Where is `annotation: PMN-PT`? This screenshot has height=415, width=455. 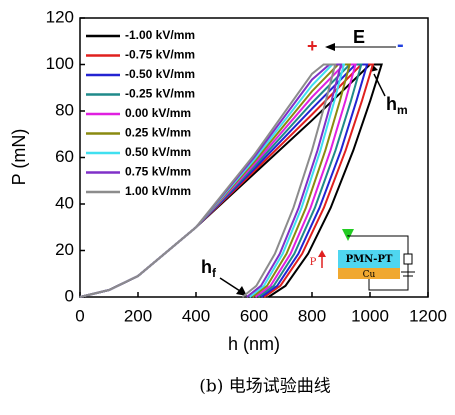 annotation: PMN-PT is located at coordinates (369, 259).